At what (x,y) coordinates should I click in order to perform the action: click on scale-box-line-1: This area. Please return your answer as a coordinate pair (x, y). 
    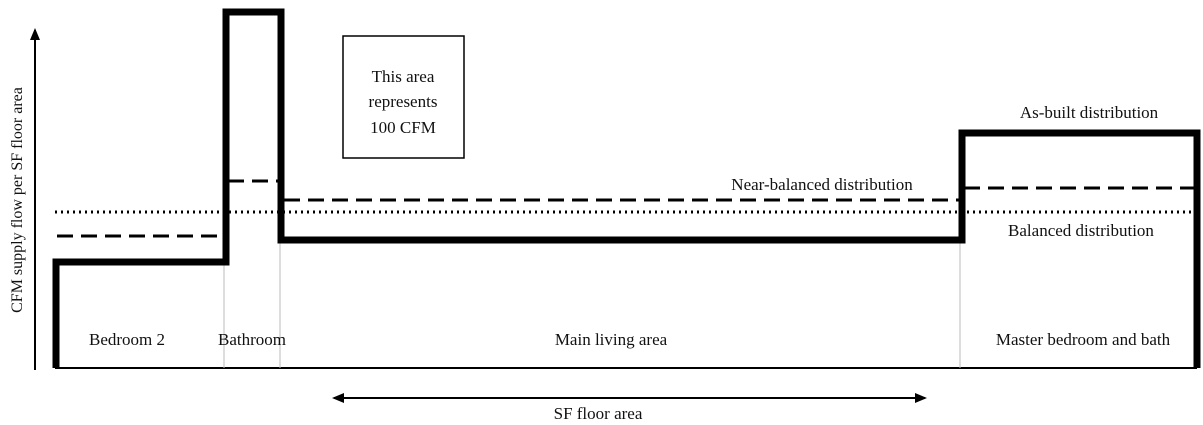
    Looking at the image, I should click on (403, 76).